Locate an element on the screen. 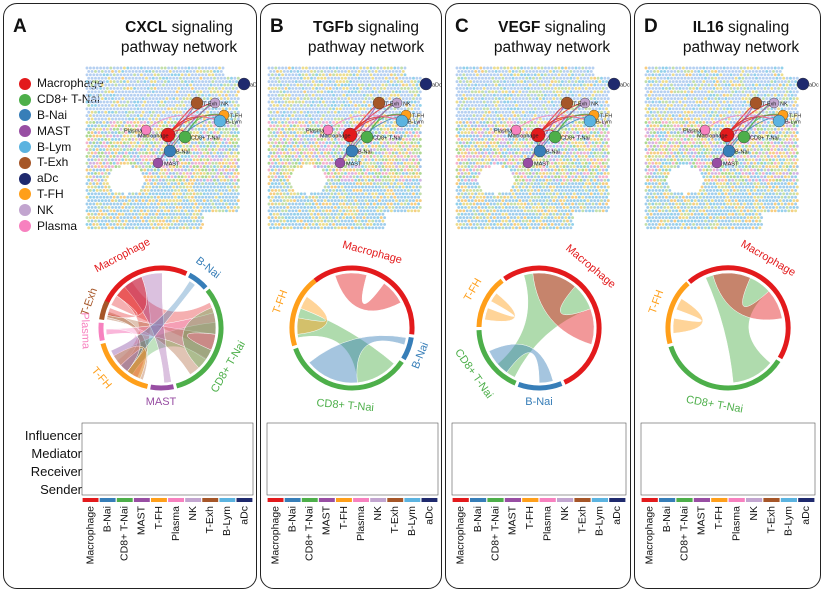 The height and width of the screenshot is (594, 824). title-line2: pathway network is located at coordinates (366, 47).